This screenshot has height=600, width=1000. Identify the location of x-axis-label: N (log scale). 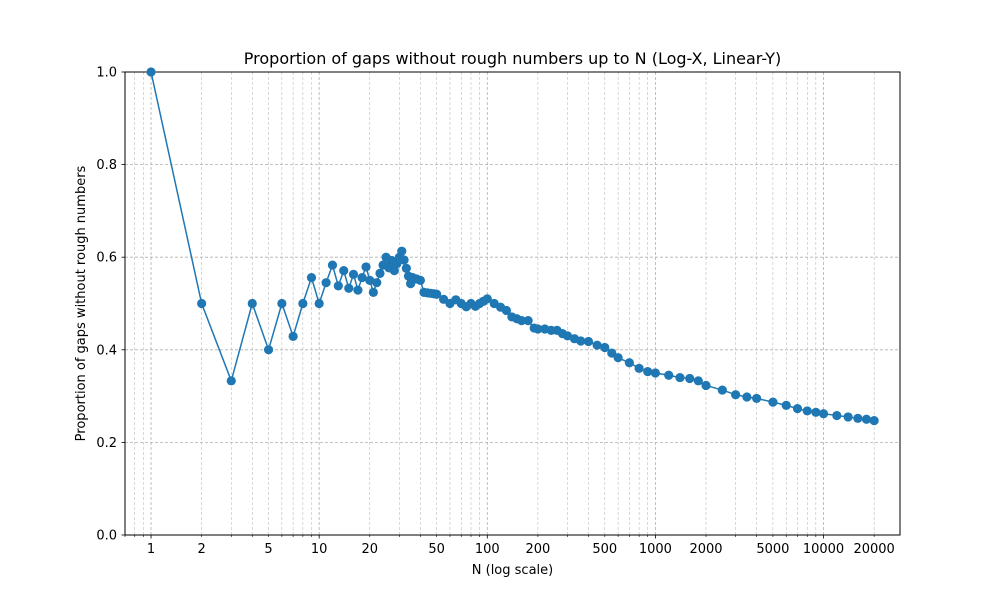
(512, 570).